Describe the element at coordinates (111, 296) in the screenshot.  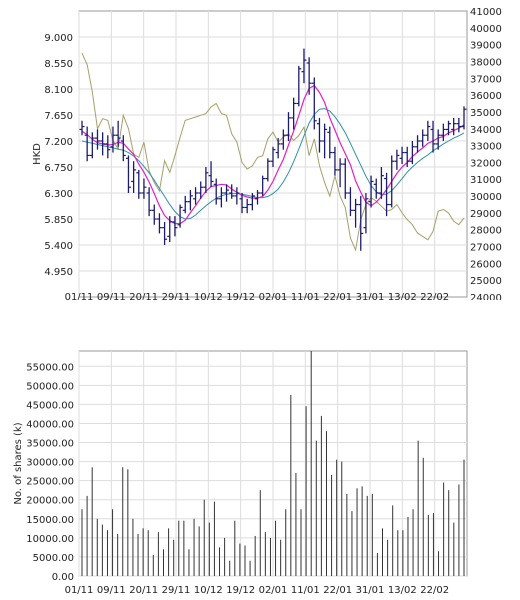
I see `price-xtick-label: 09/11` at that location.